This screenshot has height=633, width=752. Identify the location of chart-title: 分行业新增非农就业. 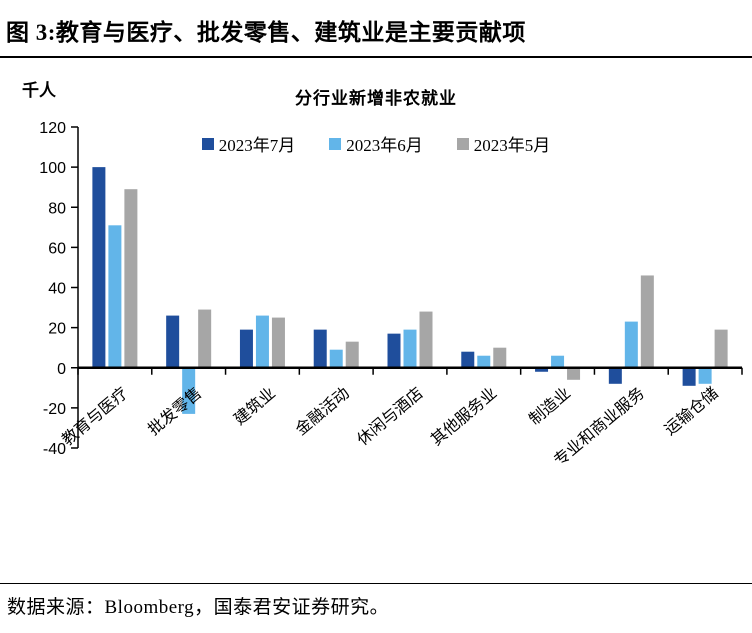
(376, 98).